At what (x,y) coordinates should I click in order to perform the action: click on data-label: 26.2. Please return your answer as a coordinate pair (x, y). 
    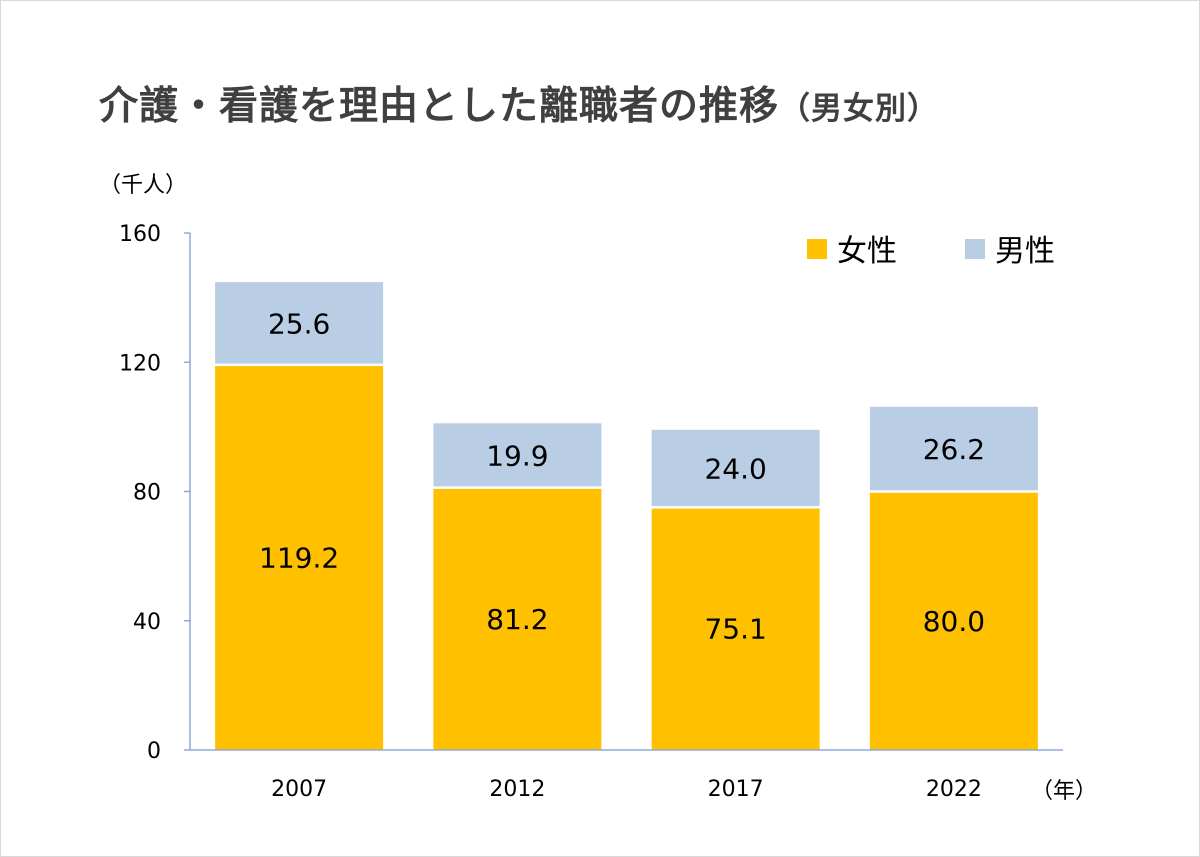
    Looking at the image, I should click on (954, 449).